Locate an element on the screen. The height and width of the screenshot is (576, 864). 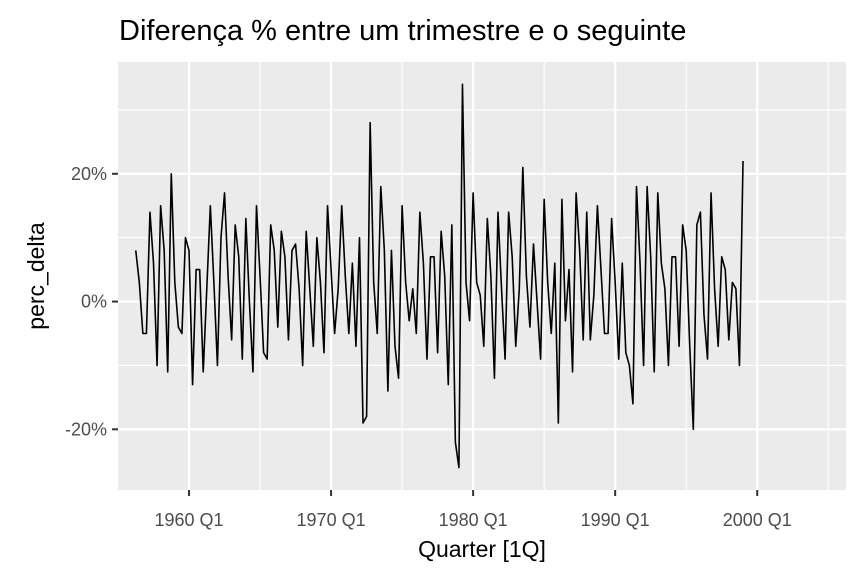
y-axis: -20% 0% 20% is located at coordinates (91, 301).